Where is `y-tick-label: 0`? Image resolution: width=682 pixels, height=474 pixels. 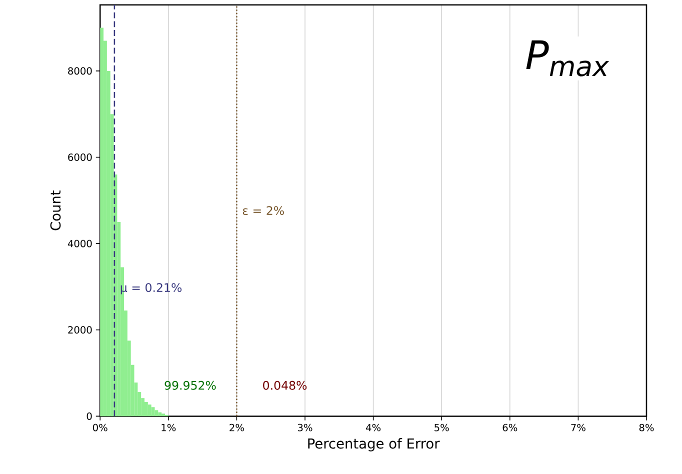 y-tick-label: 0 is located at coordinates (89, 416).